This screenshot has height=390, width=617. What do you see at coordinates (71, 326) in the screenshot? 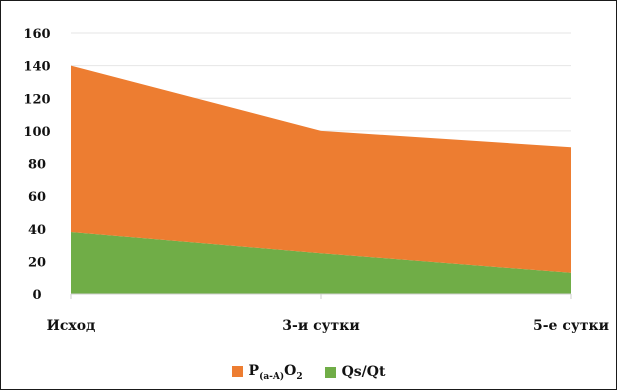
I see `x-tick-label: Исход` at bounding box center [71, 326].